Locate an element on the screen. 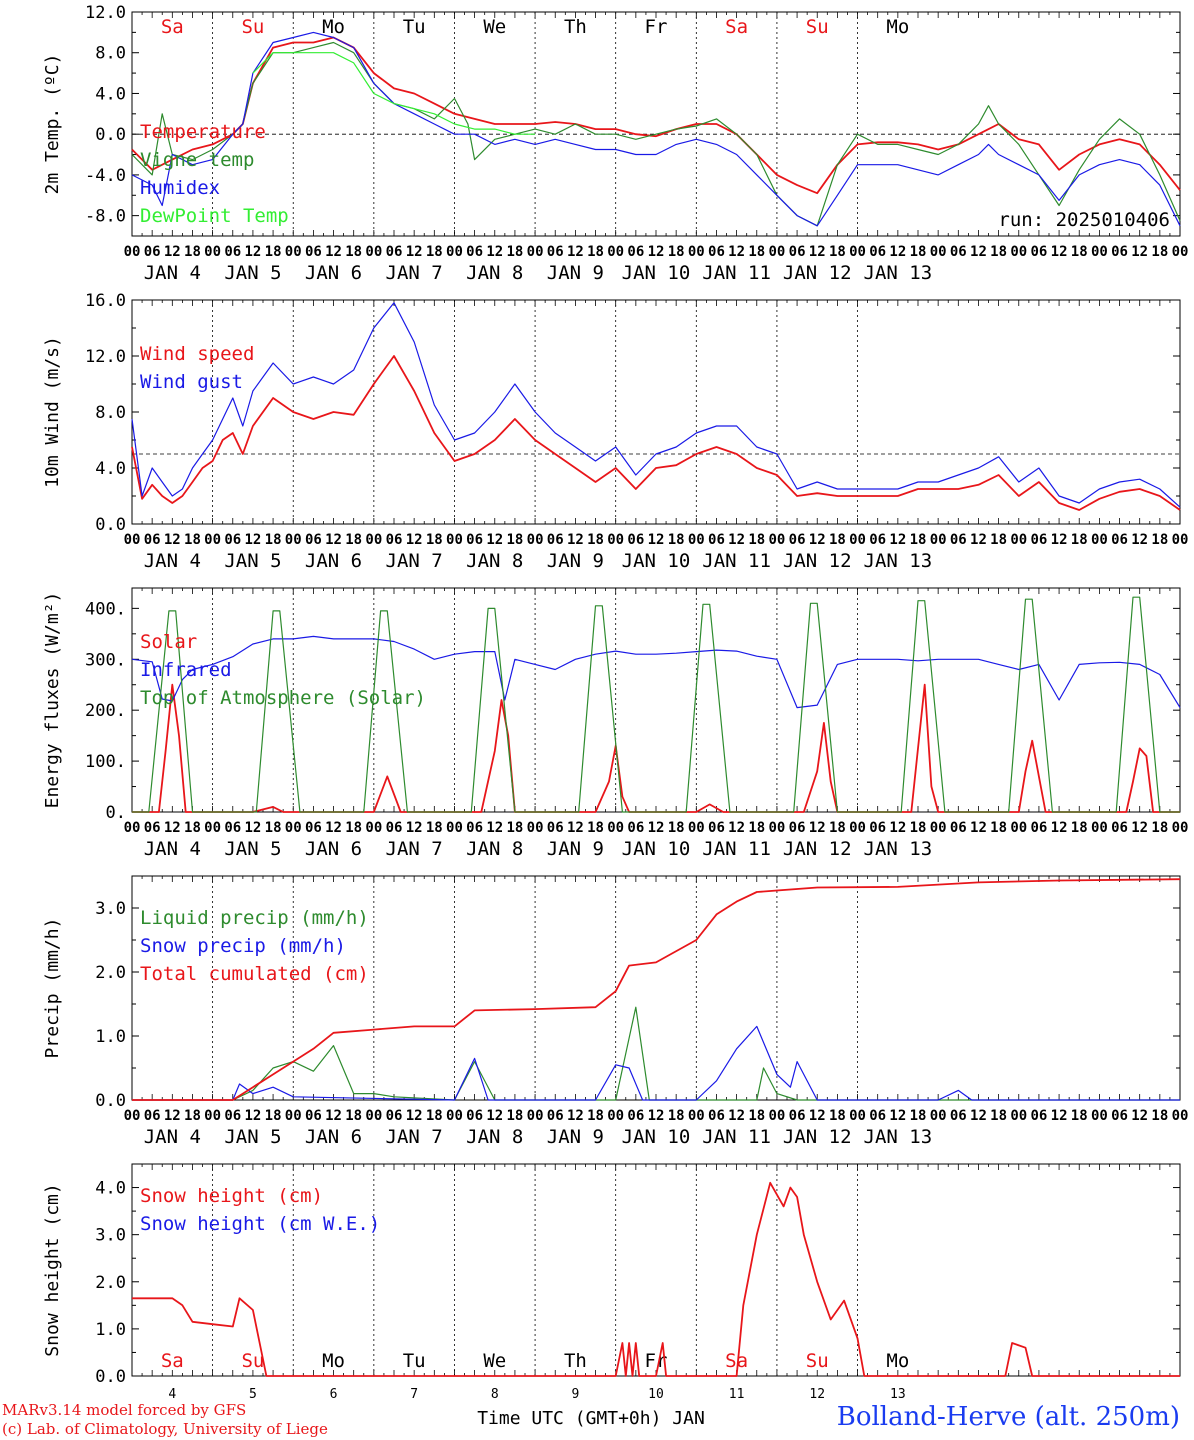 The image size is (1194, 1440). y-tick-label: 400. is located at coordinates (105, 609).